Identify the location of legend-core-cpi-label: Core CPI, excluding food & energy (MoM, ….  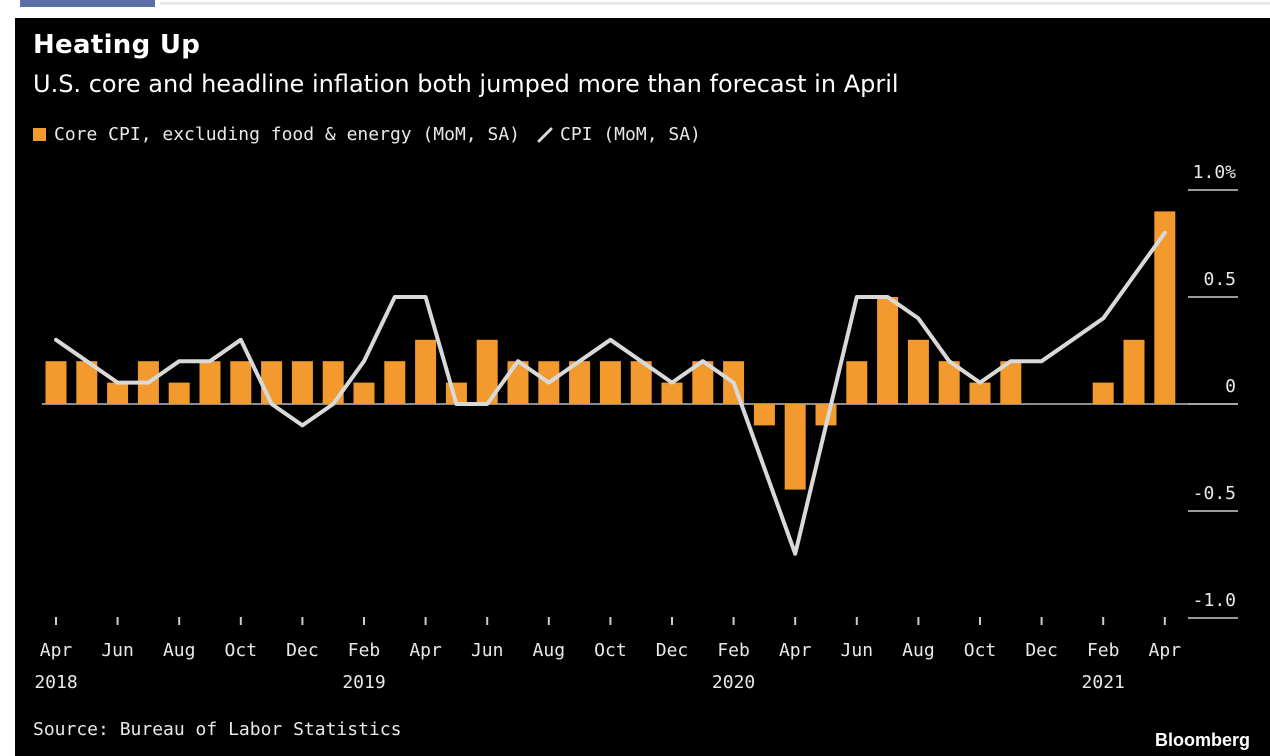
(287, 134).